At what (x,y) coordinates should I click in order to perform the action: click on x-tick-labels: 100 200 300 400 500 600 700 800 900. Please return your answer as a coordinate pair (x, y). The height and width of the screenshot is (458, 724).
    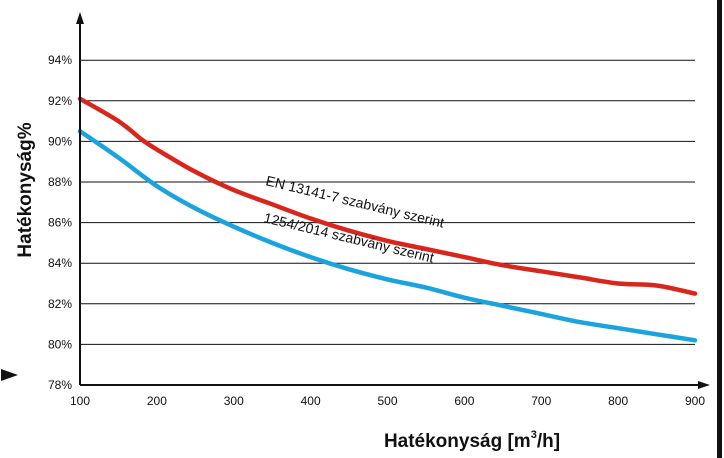
    Looking at the image, I should click on (387, 401).